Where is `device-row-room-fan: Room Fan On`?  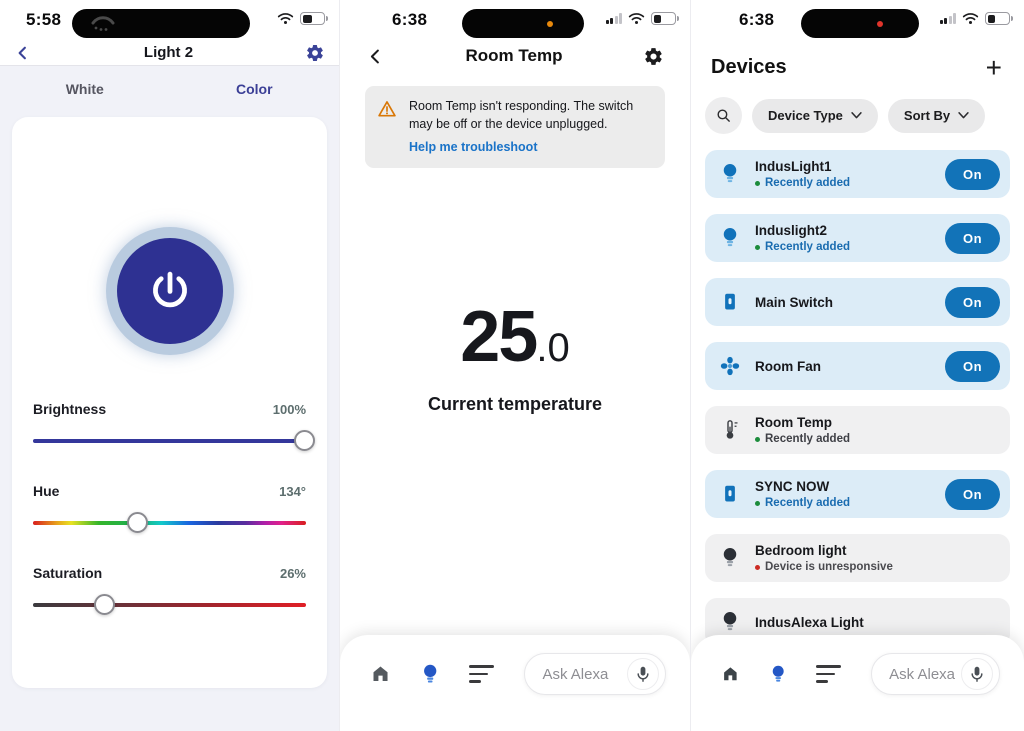
device-row-room-fan: Room Fan On is located at coordinates (857, 366).